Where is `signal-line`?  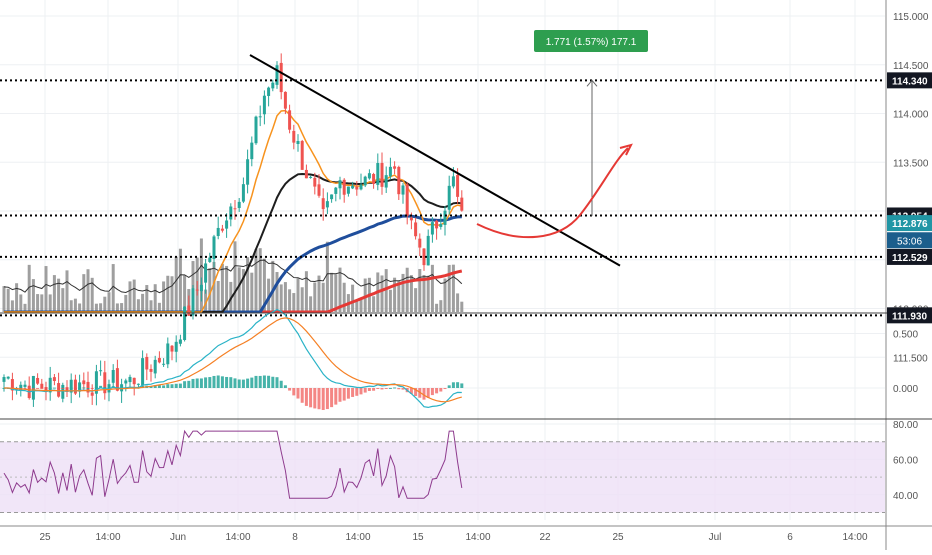
signal-line is located at coordinates (233, 360).